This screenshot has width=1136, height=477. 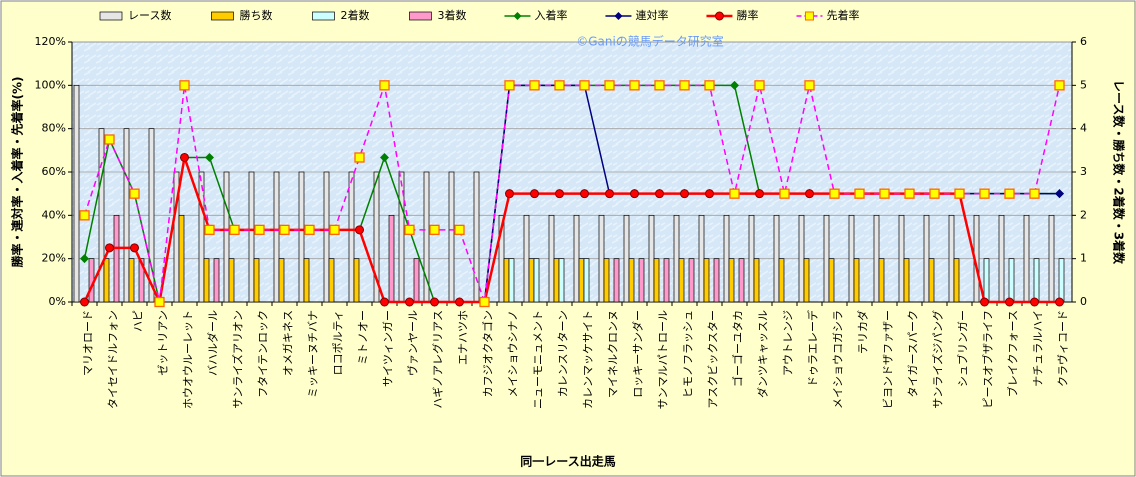 I want to click on y-tick-label: 20%, so click(x=54, y=258).